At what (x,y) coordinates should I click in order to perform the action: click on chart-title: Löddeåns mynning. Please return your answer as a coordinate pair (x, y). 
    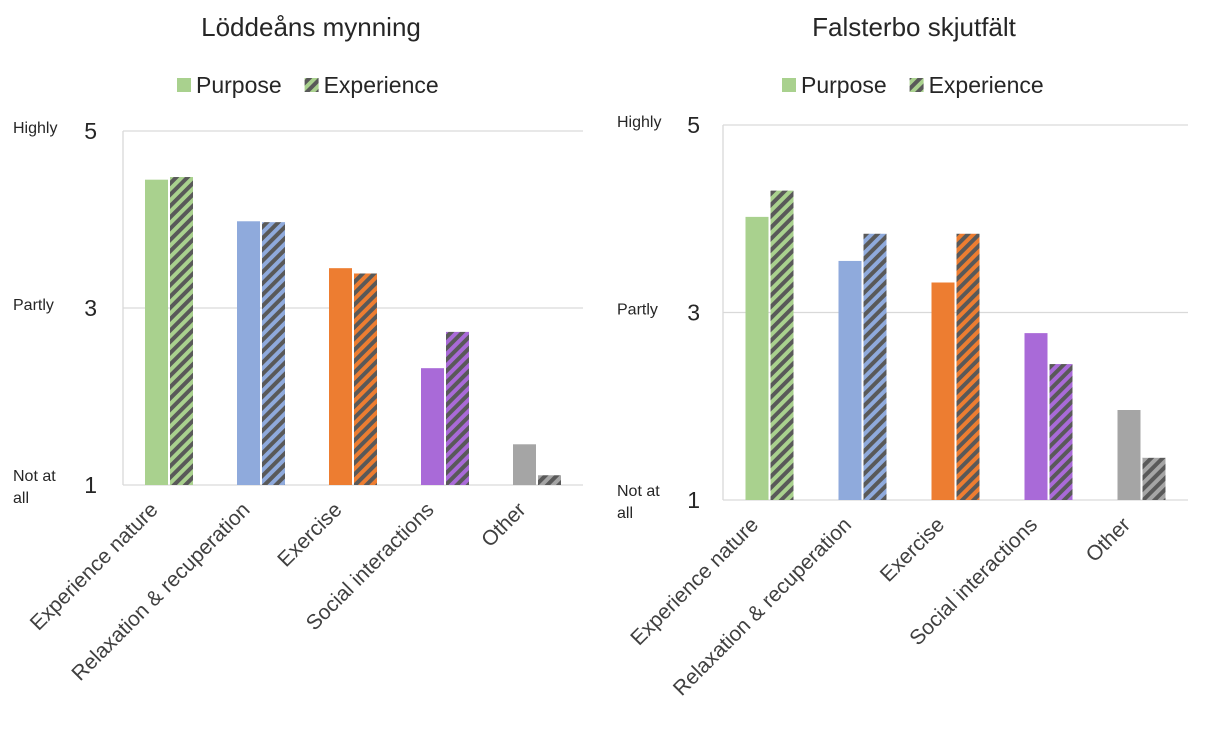
    Looking at the image, I should click on (311, 27).